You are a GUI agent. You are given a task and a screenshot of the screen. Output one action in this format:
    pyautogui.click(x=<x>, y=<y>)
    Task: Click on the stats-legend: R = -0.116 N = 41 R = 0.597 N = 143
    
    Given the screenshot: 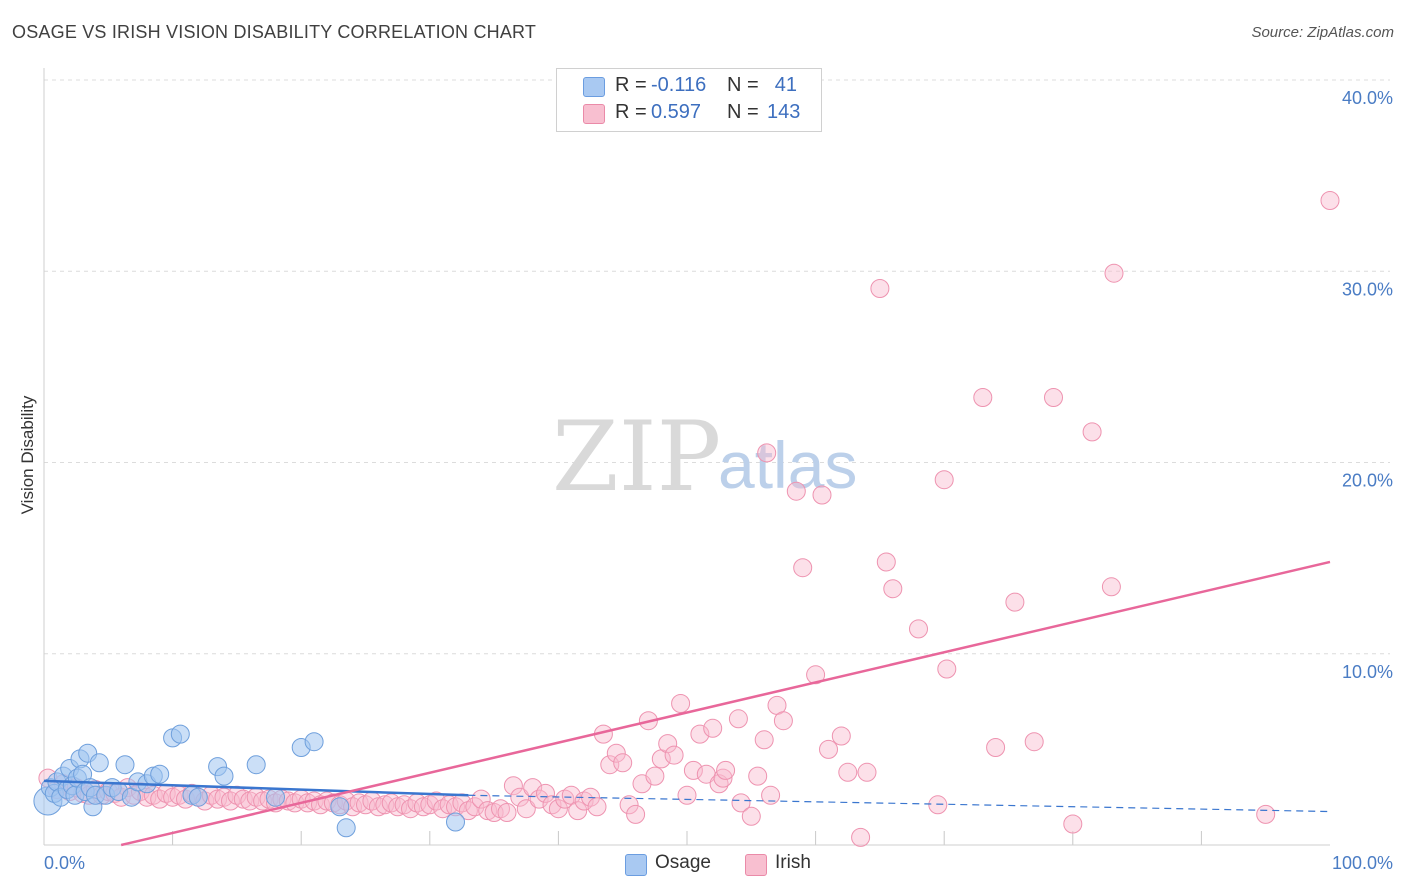 What is the action you would take?
    pyautogui.click(x=689, y=100)
    